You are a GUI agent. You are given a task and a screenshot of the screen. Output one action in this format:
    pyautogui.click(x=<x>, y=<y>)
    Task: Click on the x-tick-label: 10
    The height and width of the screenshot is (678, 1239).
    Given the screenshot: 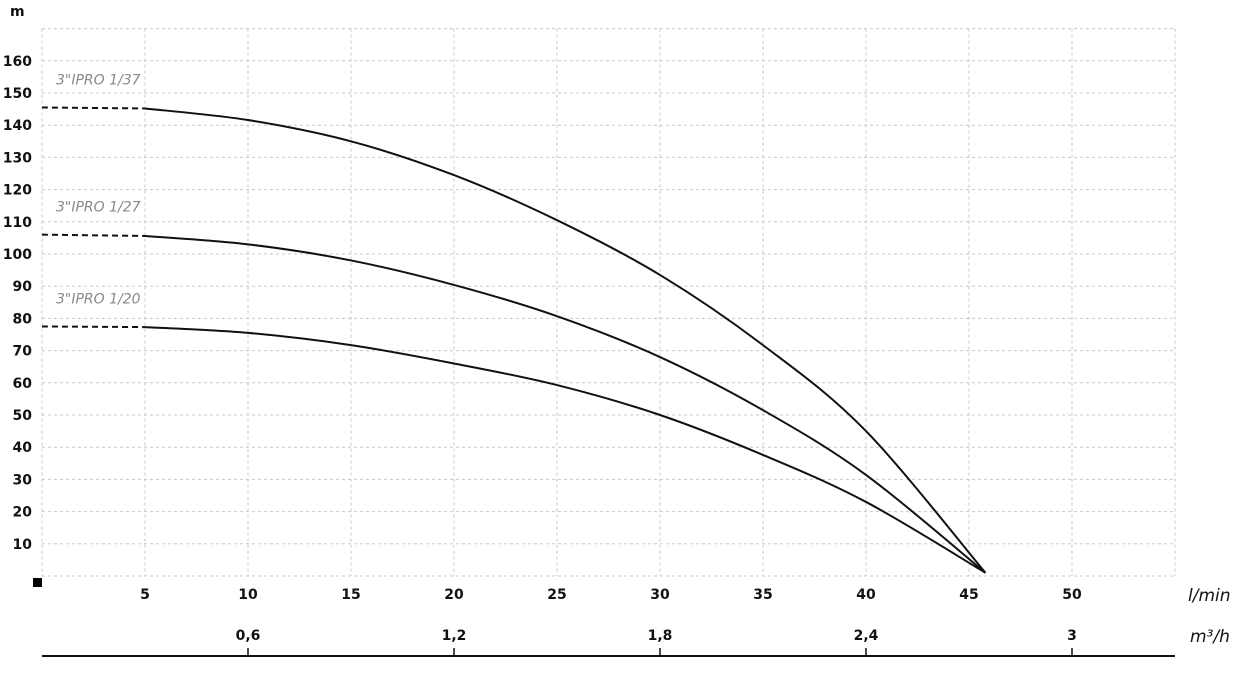 What is the action you would take?
    pyautogui.click(x=248, y=595)
    